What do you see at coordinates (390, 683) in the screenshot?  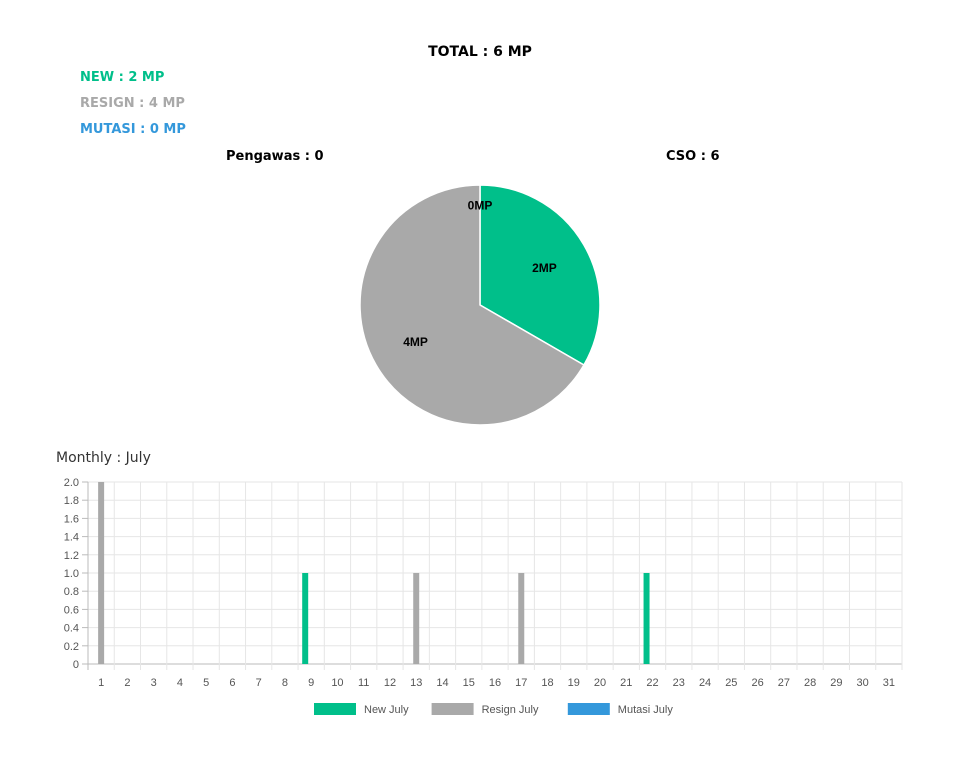 I see `x-tick-label: 12` at bounding box center [390, 683].